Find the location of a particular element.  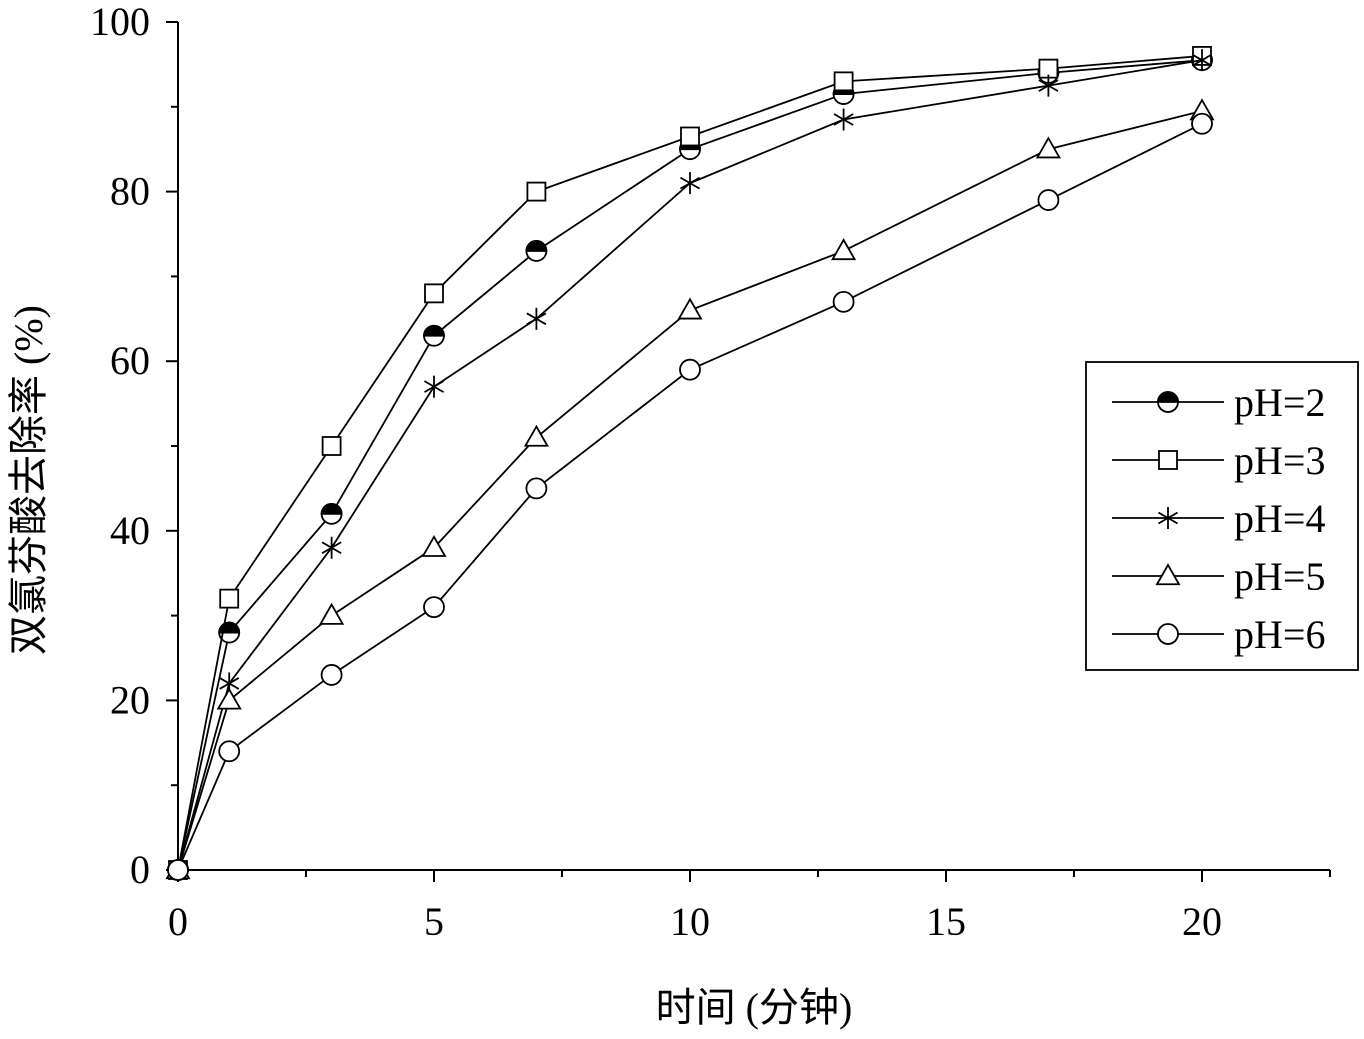

legend-label-ph-4: pH=4 is located at coordinates (1279, 518).